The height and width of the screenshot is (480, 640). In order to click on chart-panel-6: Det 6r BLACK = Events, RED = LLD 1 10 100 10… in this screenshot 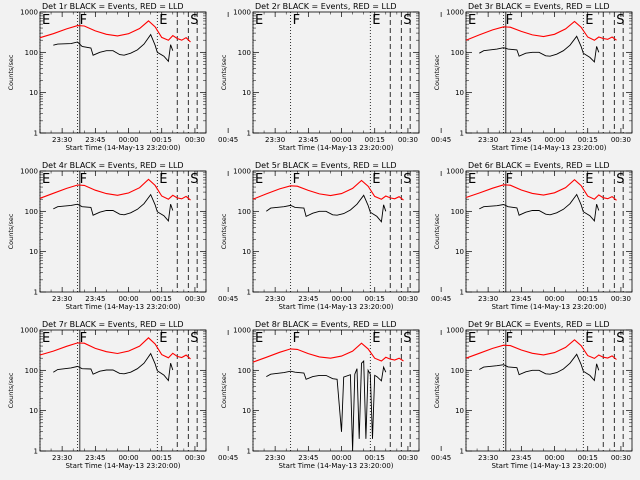, I will do `click(533, 236)`.